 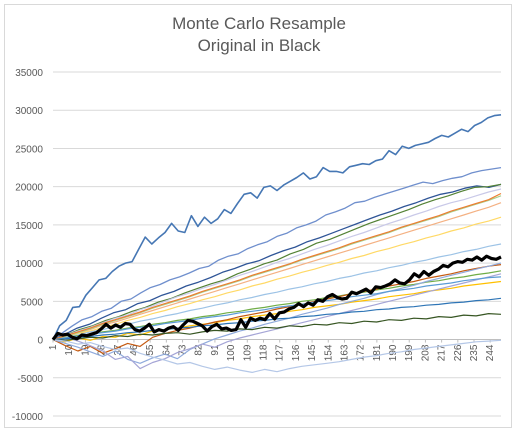 What do you see at coordinates (361, 352) in the screenshot?
I see `x-tick-label-19: 172` at bounding box center [361, 352].